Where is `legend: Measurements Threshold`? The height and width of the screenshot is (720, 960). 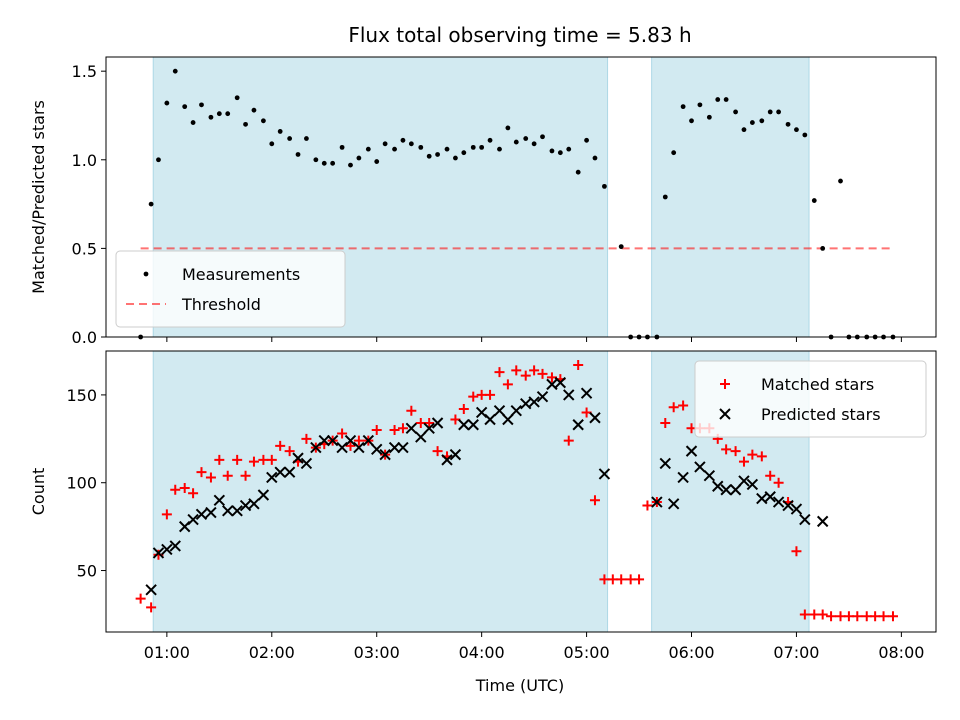
legend: Measurements Threshold is located at coordinates (230, 289).